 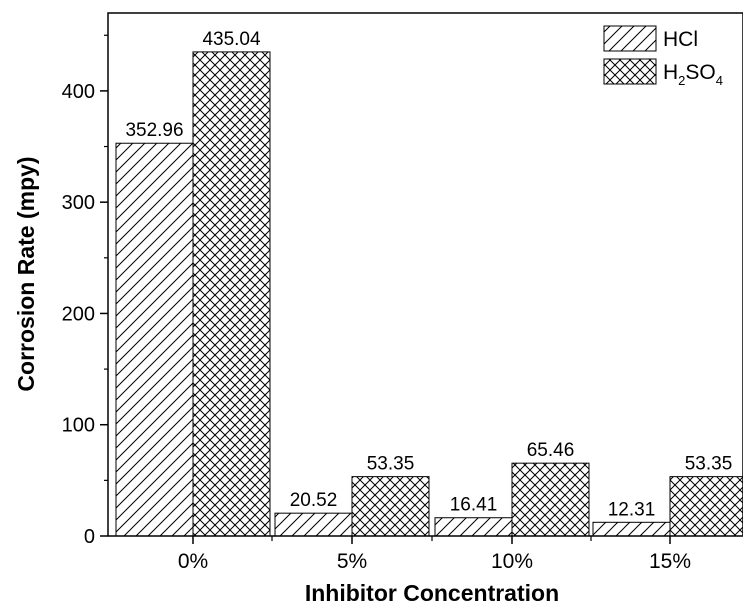 I want to click on data-label-h2so4-2: 65.46, so click(x=551, y=450).